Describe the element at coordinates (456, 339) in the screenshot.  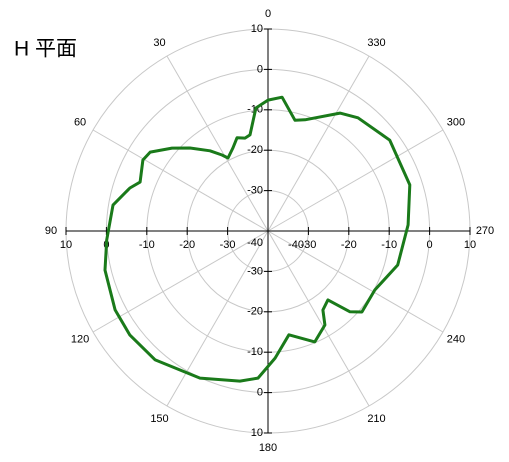
I see `angle-label: 240` at that location.